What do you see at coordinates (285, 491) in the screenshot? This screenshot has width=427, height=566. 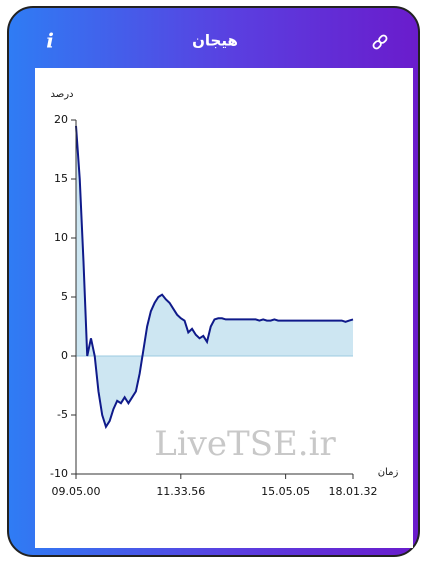 I see `x-tick-label: 15.05.05` at bounding box center [285, 491].